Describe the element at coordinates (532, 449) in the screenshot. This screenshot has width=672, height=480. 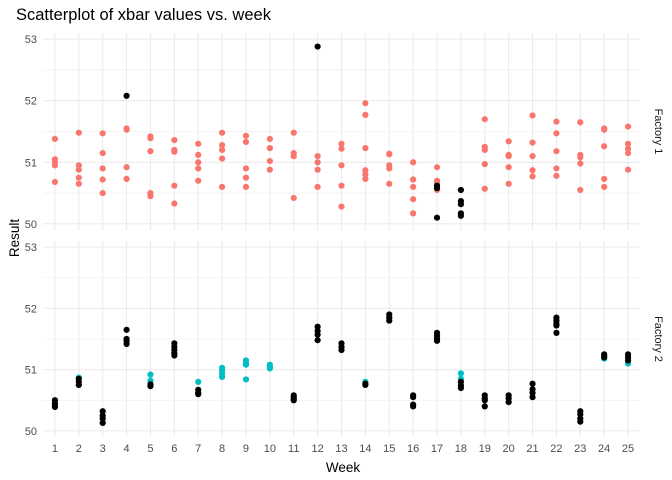
I see `x-tick-label: 21` at that location.